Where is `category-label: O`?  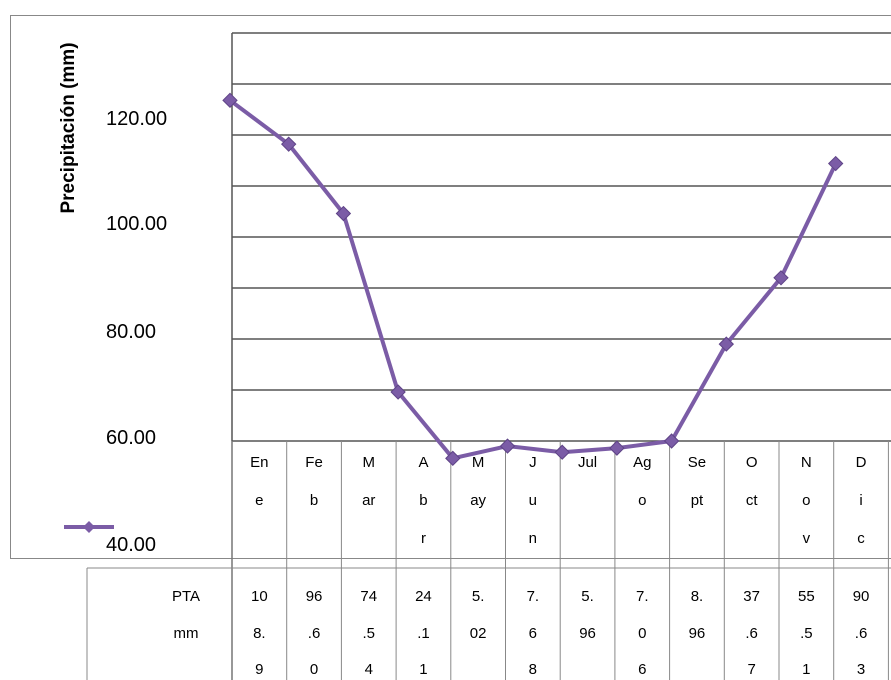 category-label: O is located at coordinates (752, 462).